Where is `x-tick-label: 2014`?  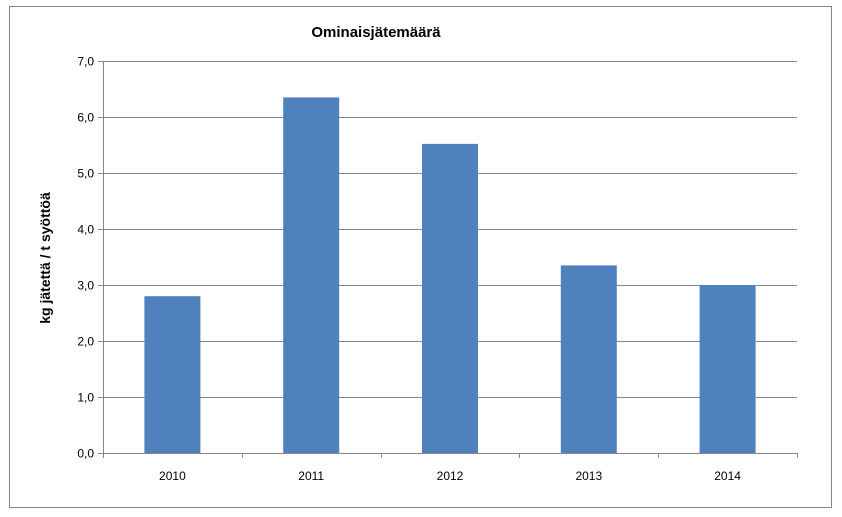 x-tick-label: 2014 is located at coordinates (727, 476).